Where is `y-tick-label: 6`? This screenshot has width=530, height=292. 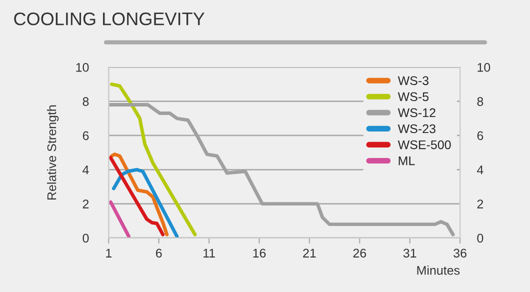
y-tick-label: 6 is located at coordinates (85, 135).